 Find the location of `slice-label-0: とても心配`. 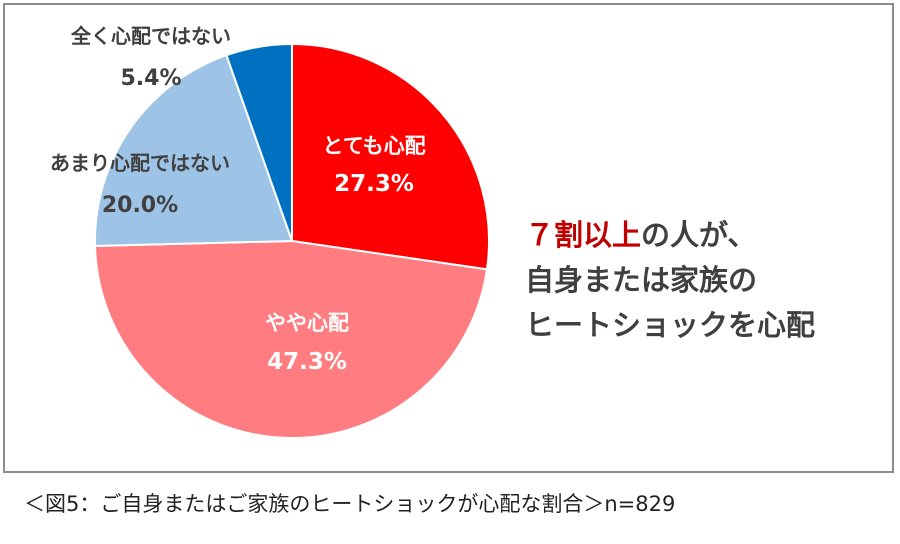

slice-label-0: とても心配 is located at coordinates (373, 146).